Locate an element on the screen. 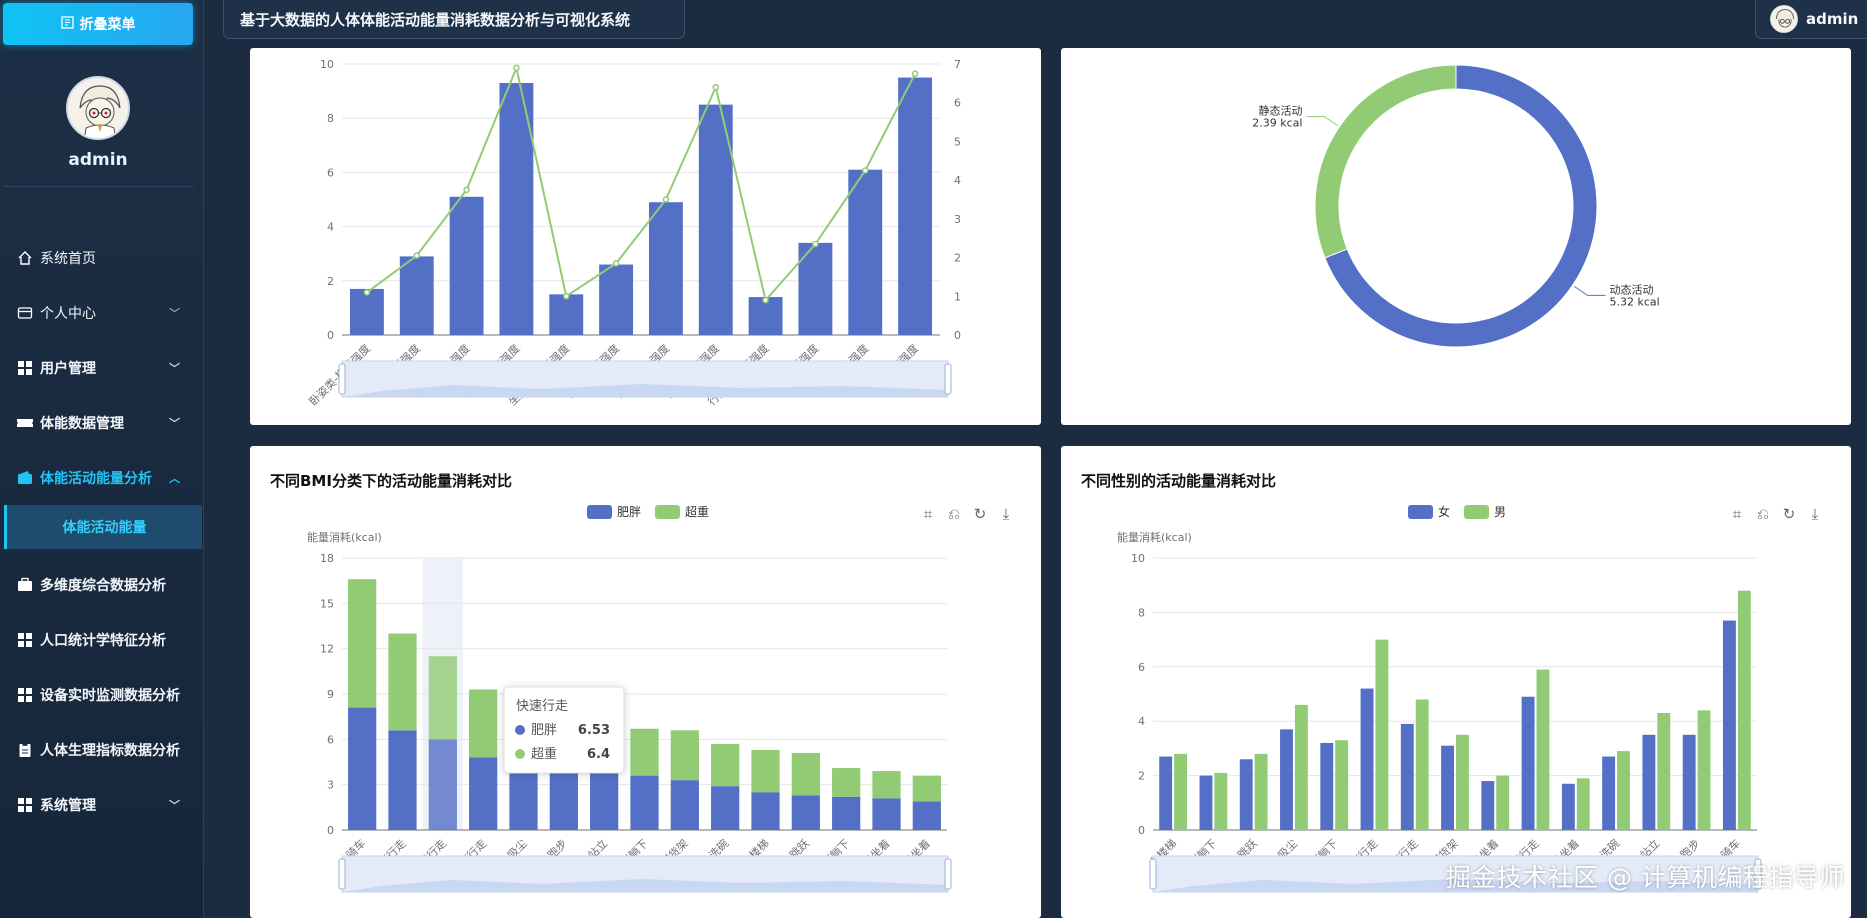 Image resolution: width=1867 pixels, height=918 pixels. sidebar-item-label: 体能数据管理 is located at coordinates (82, 423).